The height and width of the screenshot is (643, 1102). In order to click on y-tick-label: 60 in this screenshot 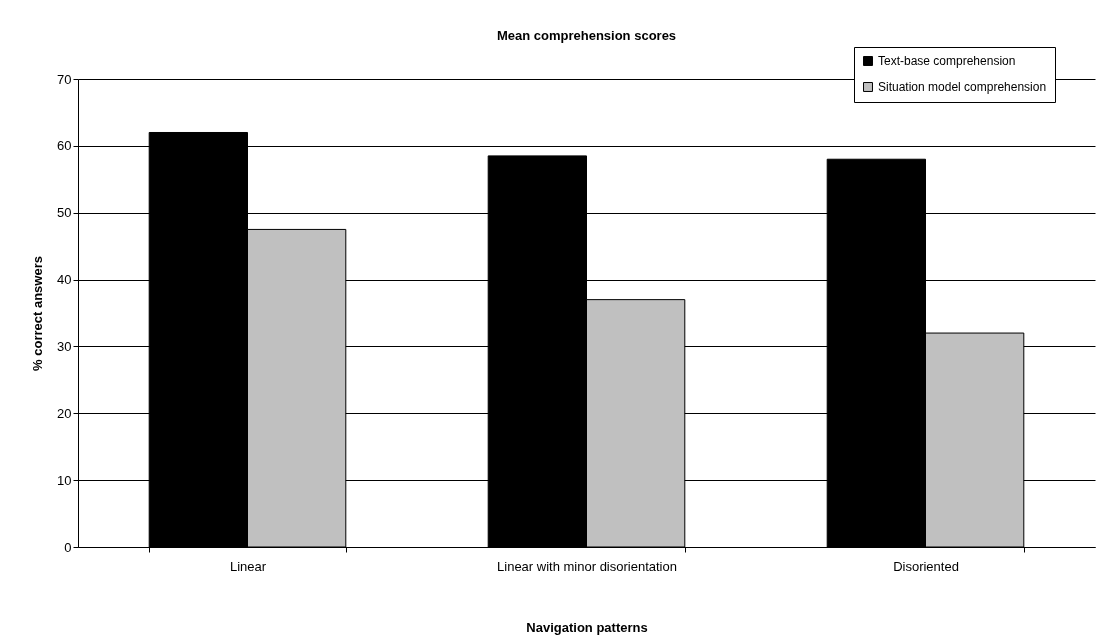, I will do `click(64, 146)`.